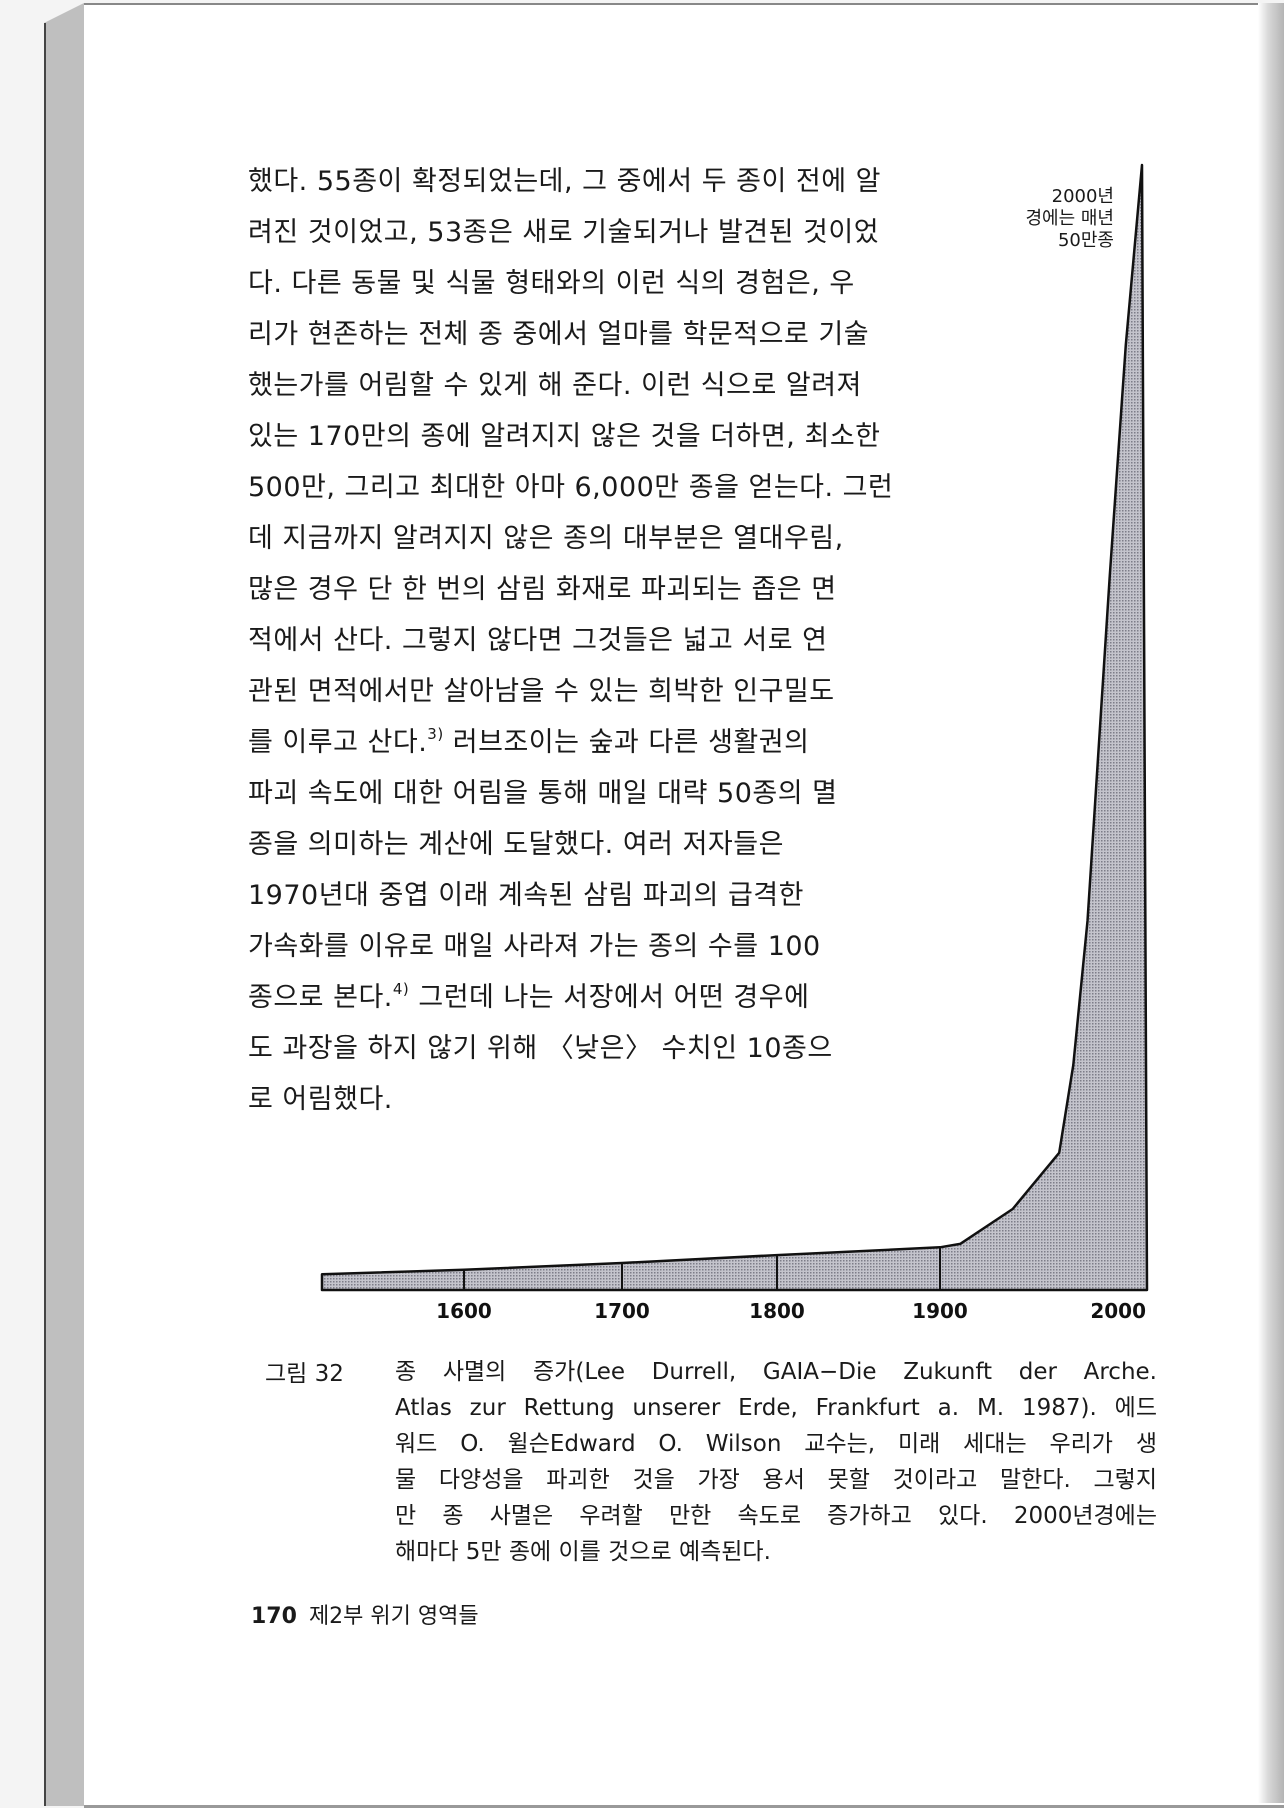  What do you see at coordinates (543, 793) in the screenshot?
I see `text-line: 파괴 속도에 대한 어림을 통해 매일 대략 50종의 멸` at bounding box center [543, 793].